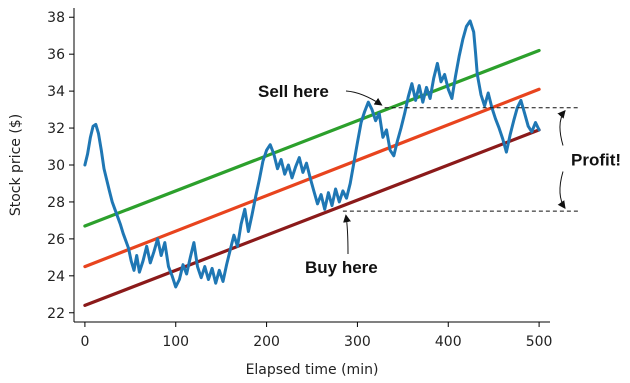  Describe the element at coordinates (56, 18) in the screenshot. I see `y-tick-label: 38` at that location.